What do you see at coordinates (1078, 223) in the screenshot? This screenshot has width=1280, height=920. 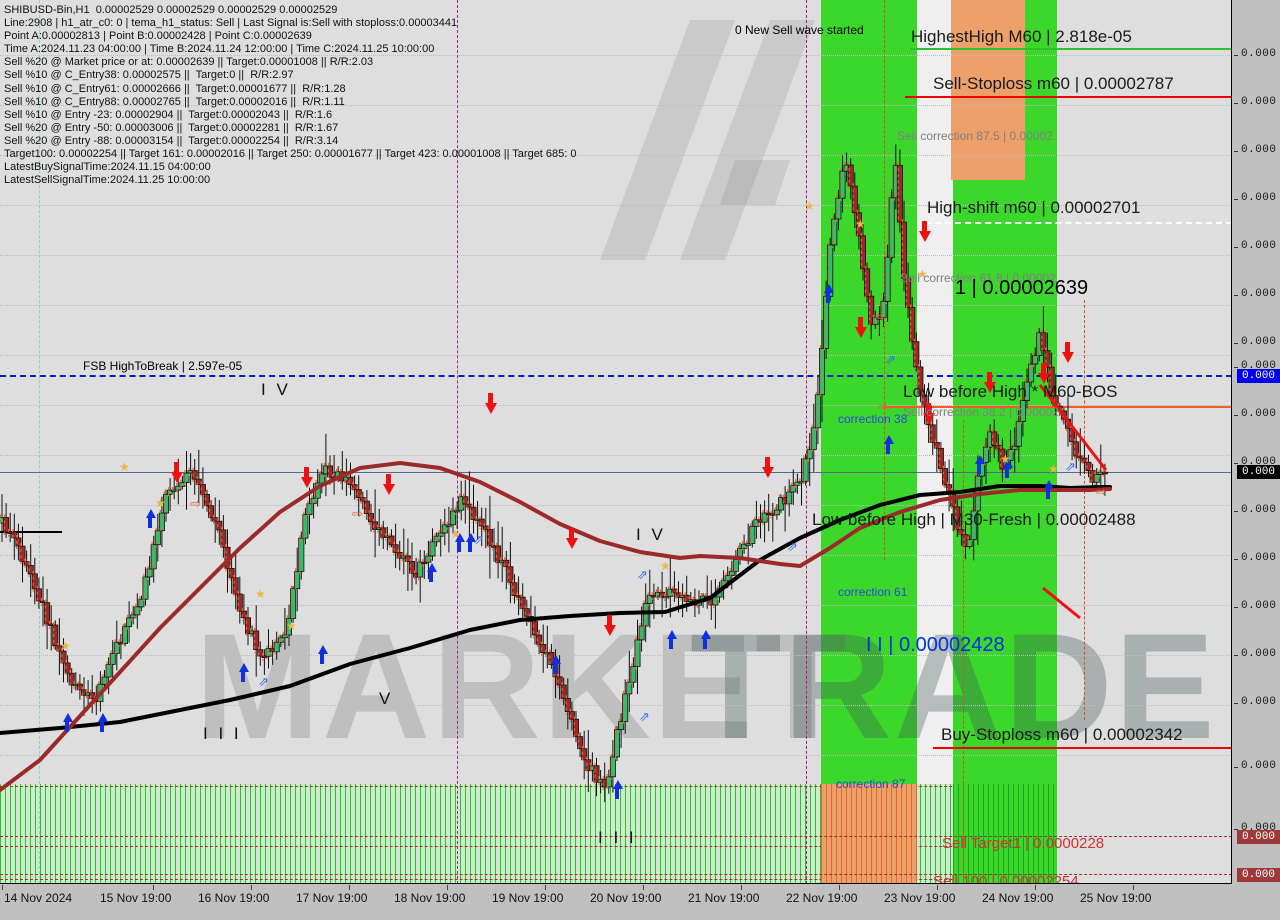 I see `level-line-high-shift` at bounding box center [1078, 223].